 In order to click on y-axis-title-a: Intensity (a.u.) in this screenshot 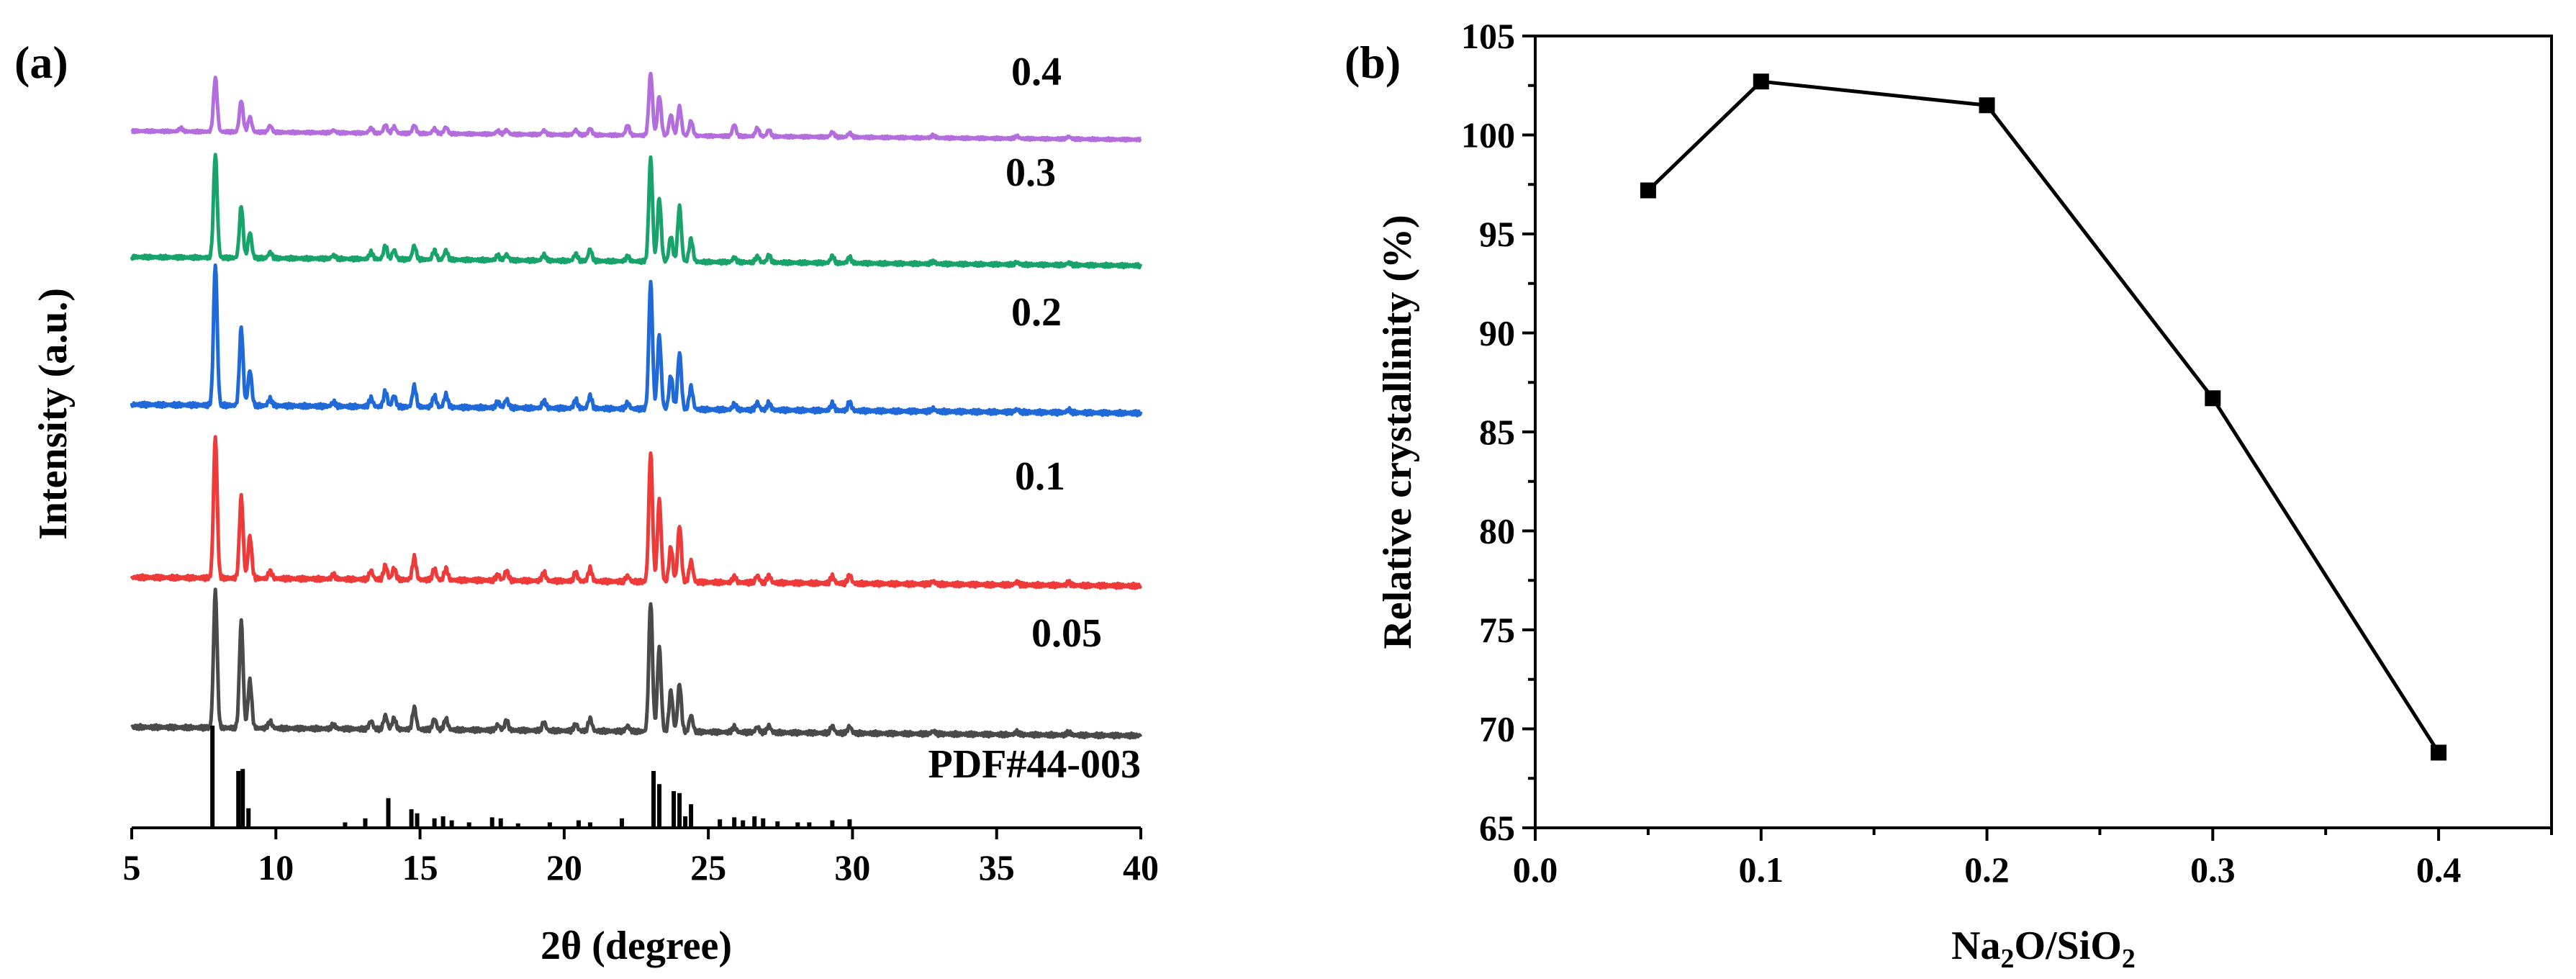, I will do `click(53, 414)`.